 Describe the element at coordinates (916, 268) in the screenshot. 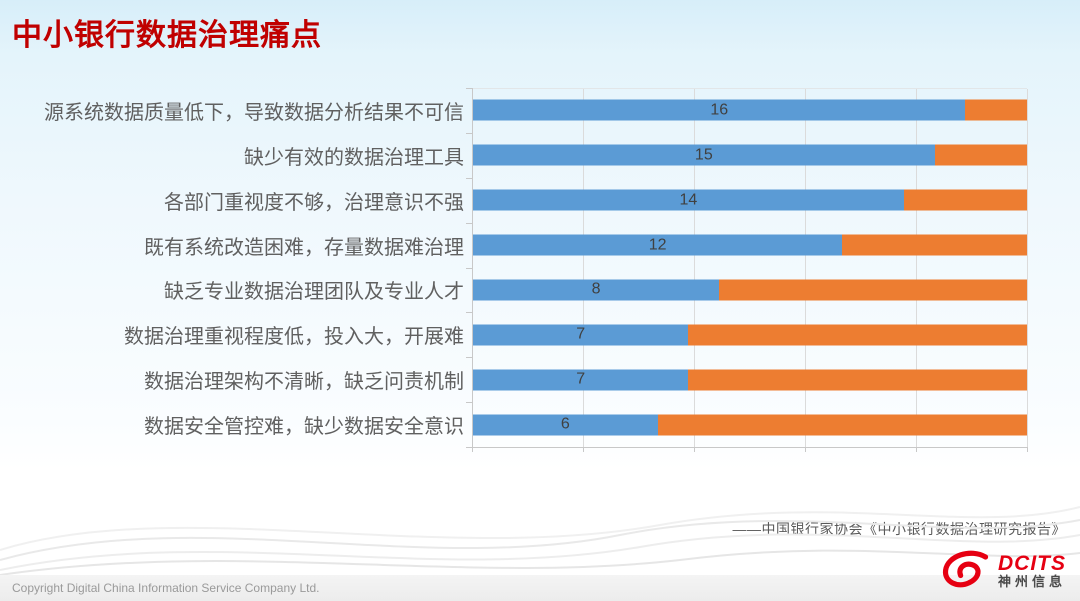

I see `gridline-80pct` at that location.